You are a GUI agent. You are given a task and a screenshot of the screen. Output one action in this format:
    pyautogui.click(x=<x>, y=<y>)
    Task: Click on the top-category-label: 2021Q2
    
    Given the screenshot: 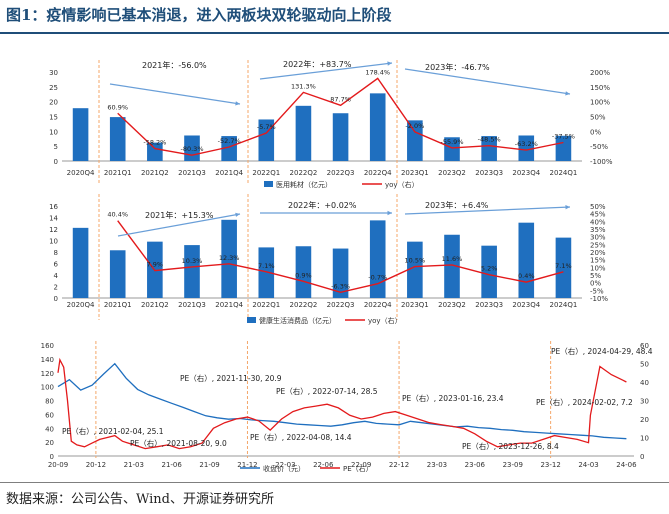 What is the action you would take?
    pyautogui.click(x=155, y=173)
    